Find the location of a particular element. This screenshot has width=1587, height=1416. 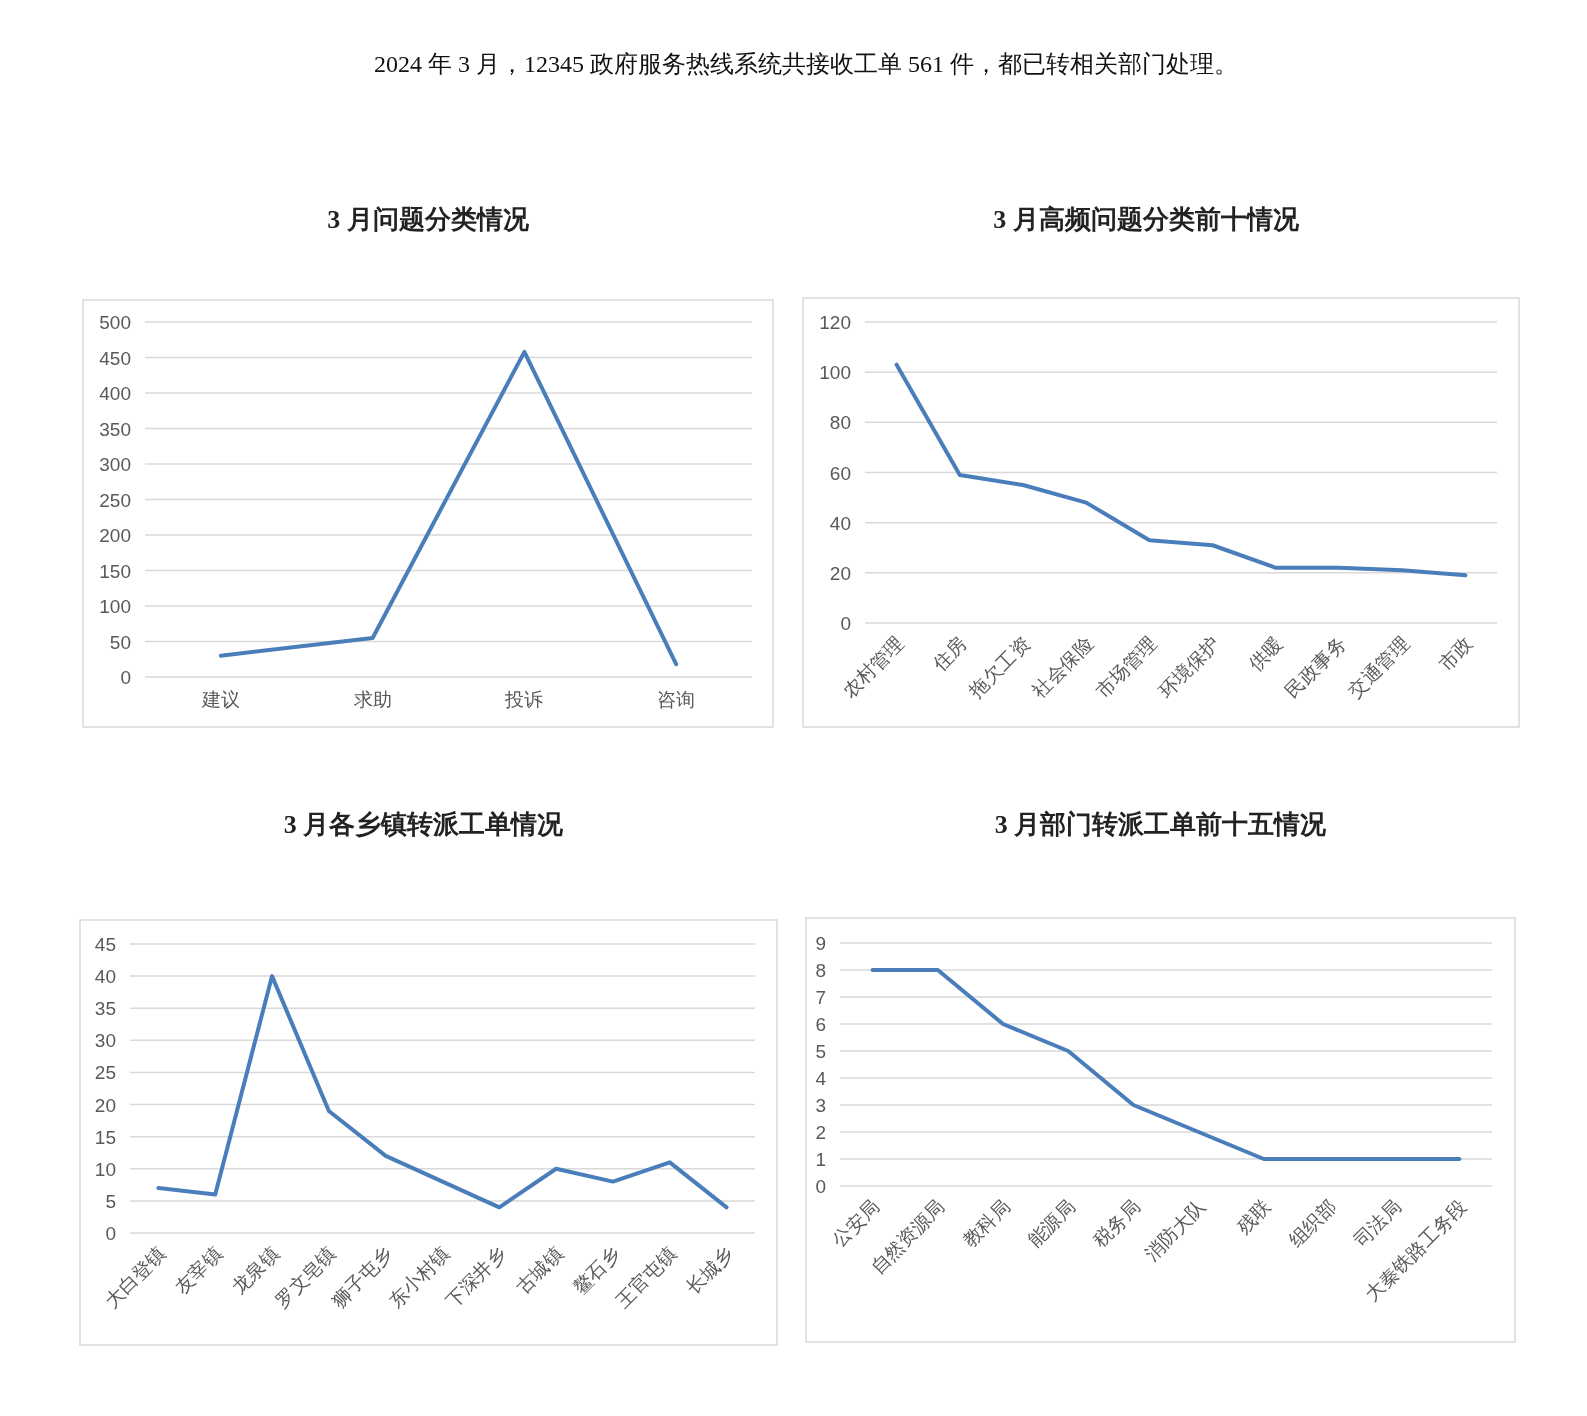

y-tick-label: 60 is located at coordinates (840, 473).